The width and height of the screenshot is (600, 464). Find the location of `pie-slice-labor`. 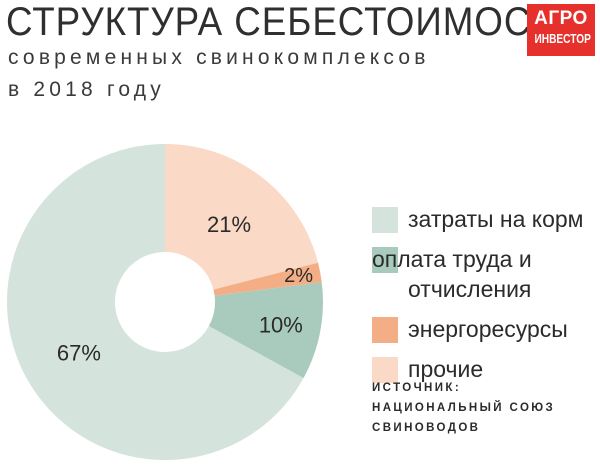

pie-slice-labor is located at coordinates (265, 330).